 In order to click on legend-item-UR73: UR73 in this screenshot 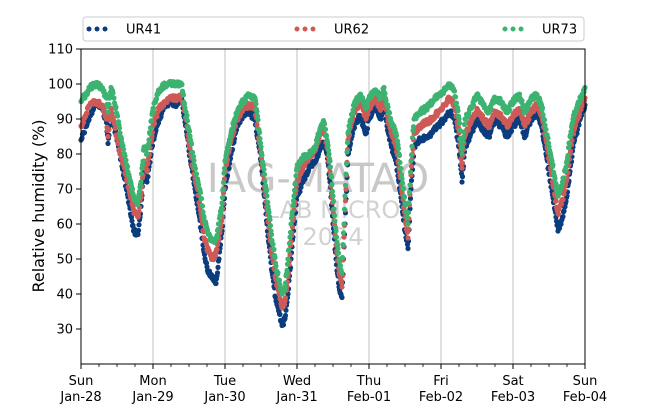, I will do `click(539, 30)`.